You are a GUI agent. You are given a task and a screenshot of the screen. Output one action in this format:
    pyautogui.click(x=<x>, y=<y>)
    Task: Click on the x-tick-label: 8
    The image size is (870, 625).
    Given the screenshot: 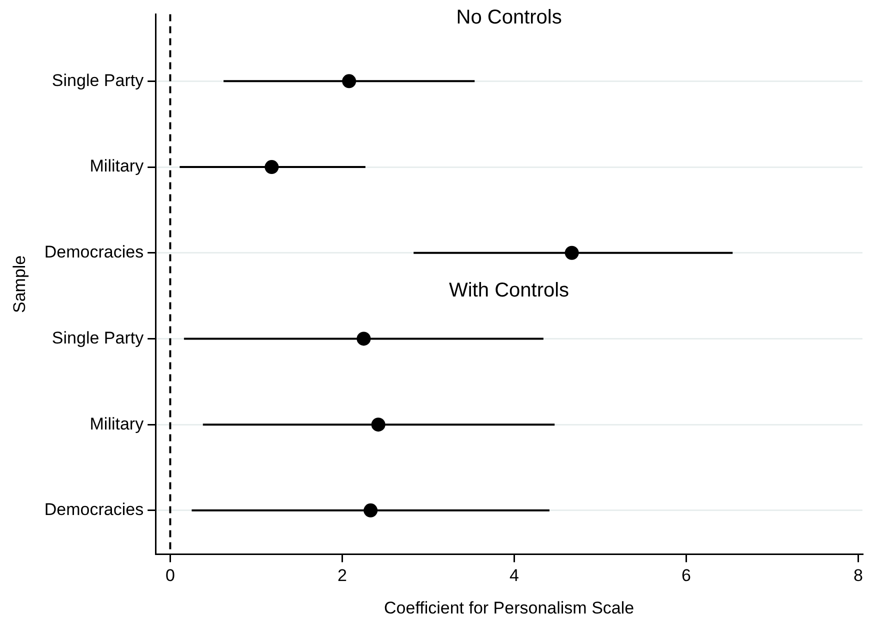 What is the action you would take?
    pyautogui.click(x=858, y=576)
    